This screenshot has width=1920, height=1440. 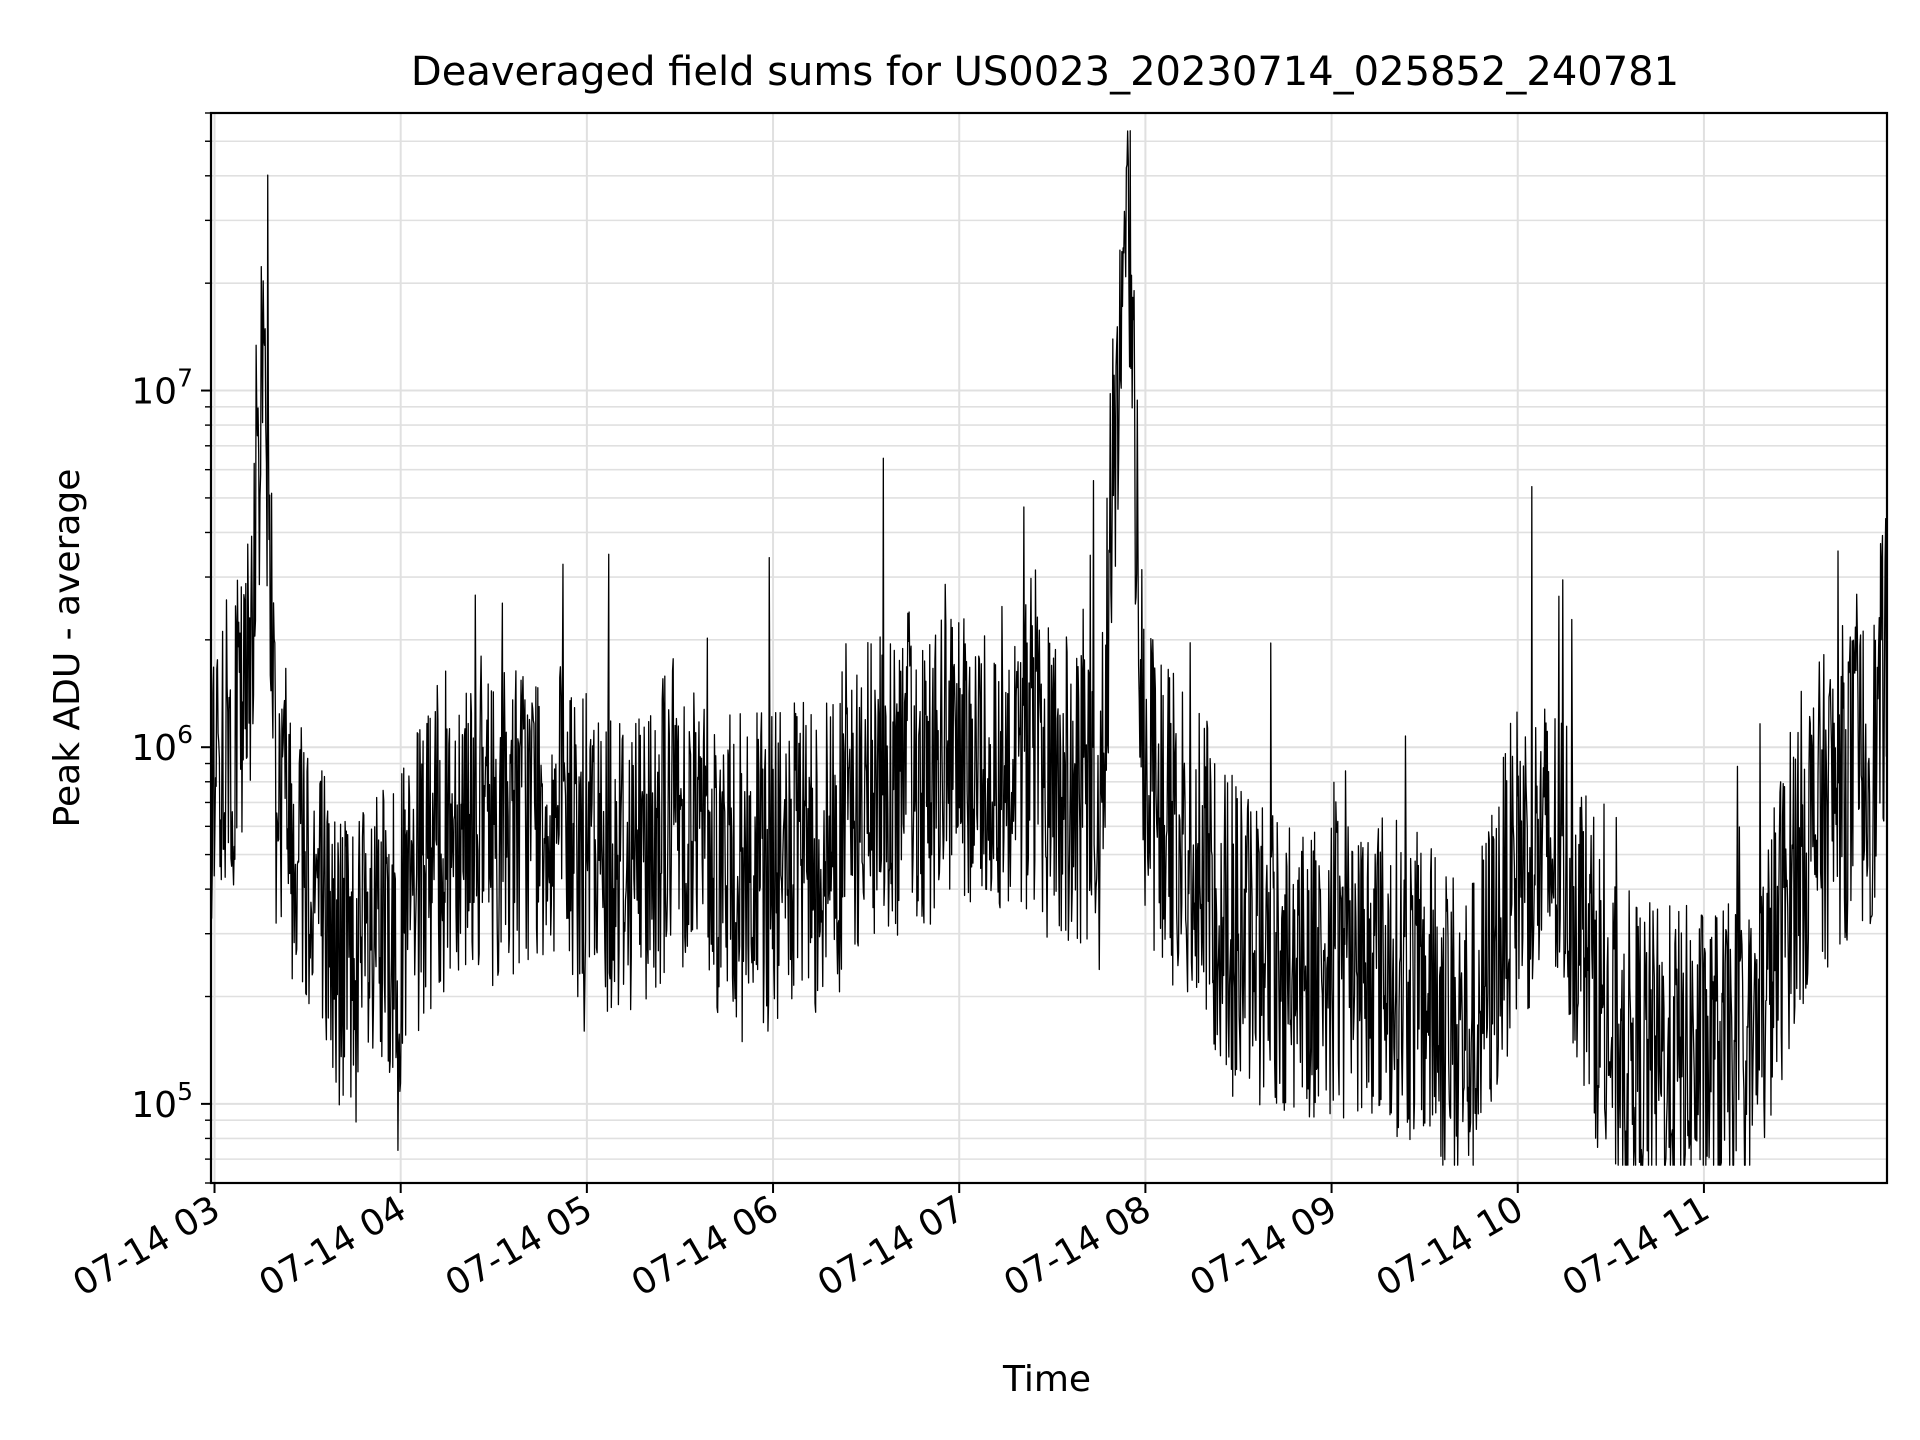 I want to click on y-tick-label: 10⁷, so click(x=162, y=388).